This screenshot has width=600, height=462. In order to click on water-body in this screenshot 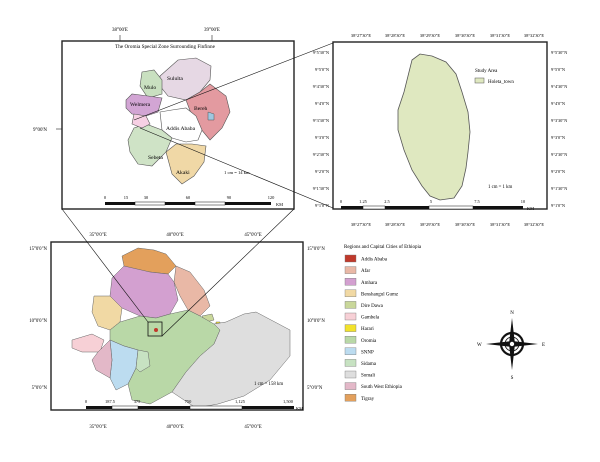, I will do `click(211, 116)`.